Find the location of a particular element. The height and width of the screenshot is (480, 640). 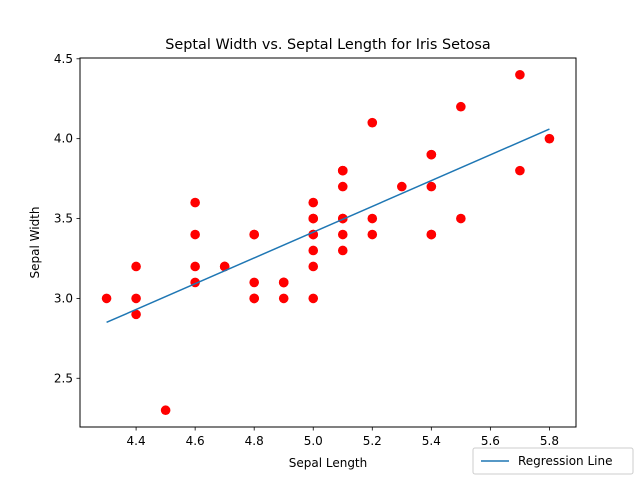

x-tick-label: 5.2 is located at coordinates (372, 441).